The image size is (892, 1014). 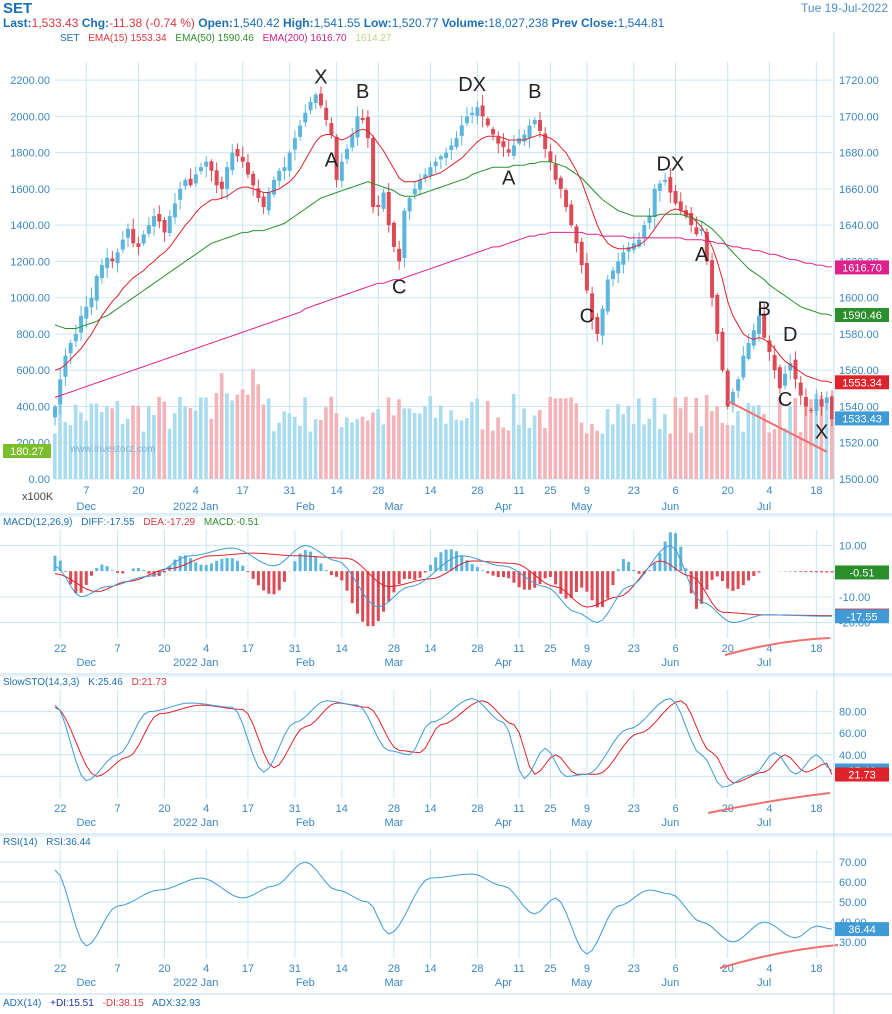 I want to click on legend-ema15: EMA(15), so click(x=108, y=38).